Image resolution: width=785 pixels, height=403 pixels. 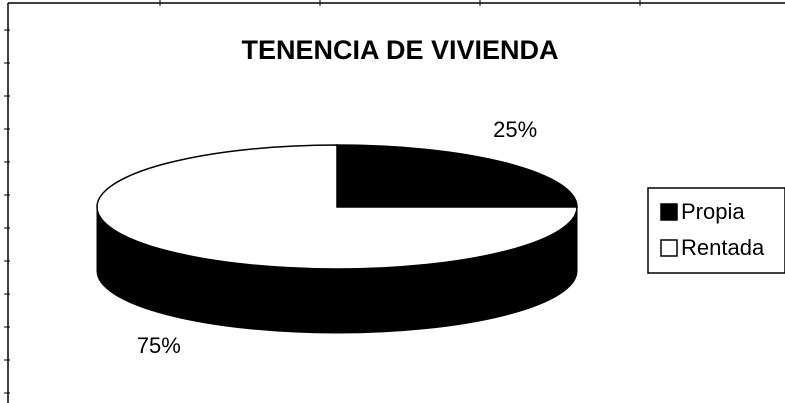 What do you see at coordinates (716, 230) in the screenshot?
I see `legend-box` at bounding box center [716, 230].